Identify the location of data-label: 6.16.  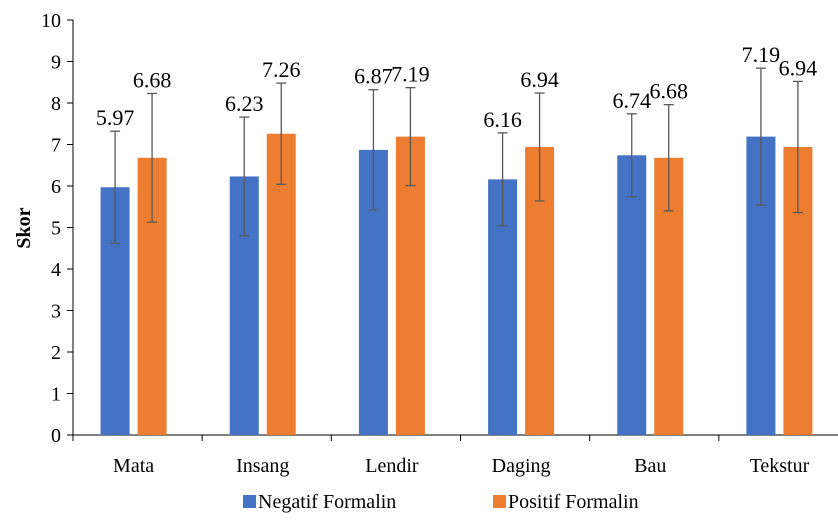
(502, 119).